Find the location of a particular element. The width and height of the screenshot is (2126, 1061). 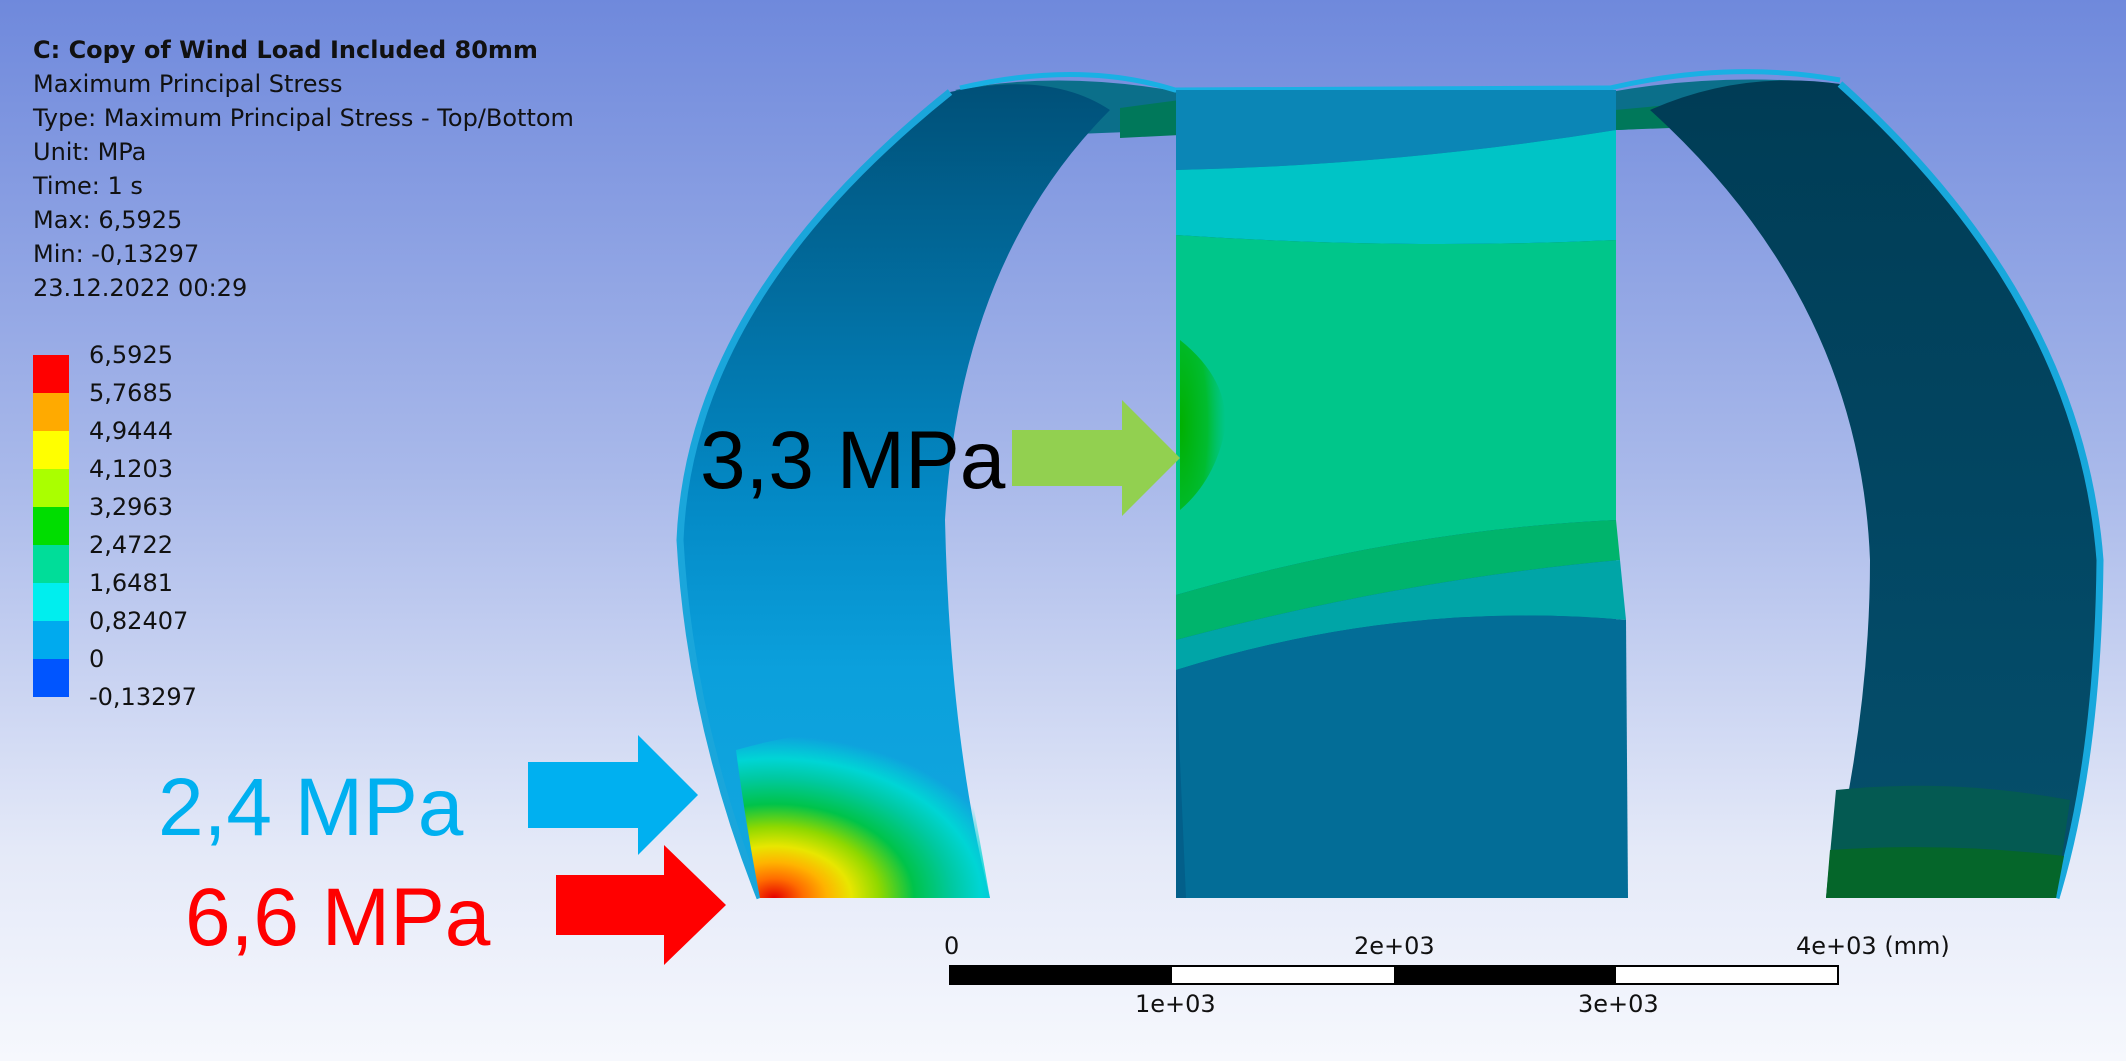

scale-label-0: 0 is located at coordinates (952, 946).